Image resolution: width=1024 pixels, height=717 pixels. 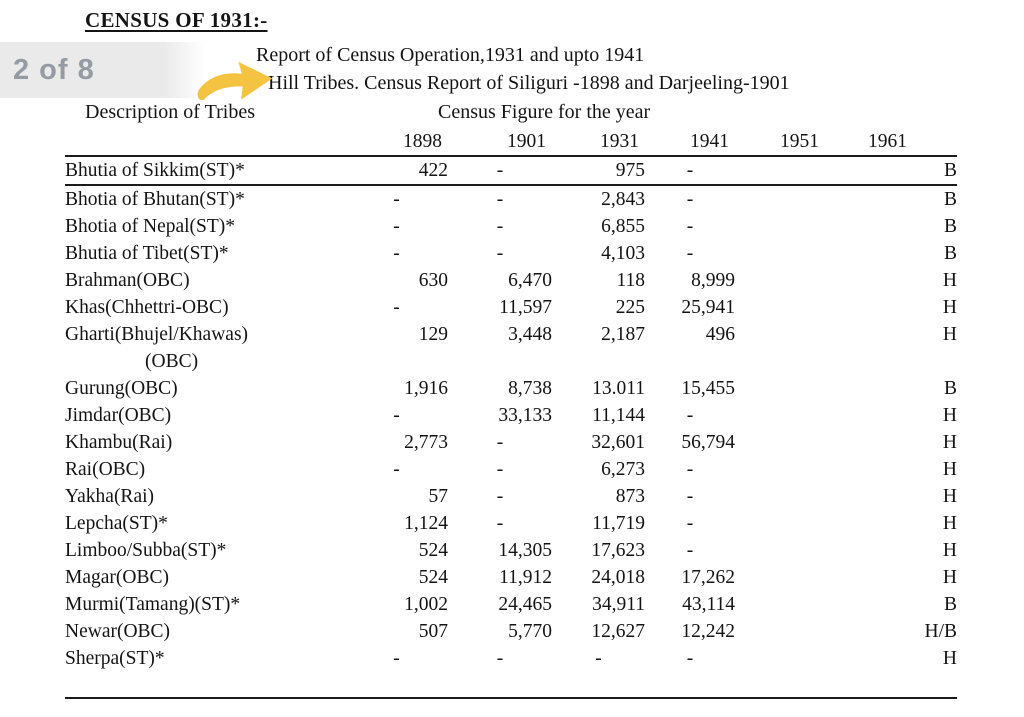 What do you see at coordinates (623, 469) in the screenshot?
I see `census-value-cell: 6,273` at bounding box center [623, 469].